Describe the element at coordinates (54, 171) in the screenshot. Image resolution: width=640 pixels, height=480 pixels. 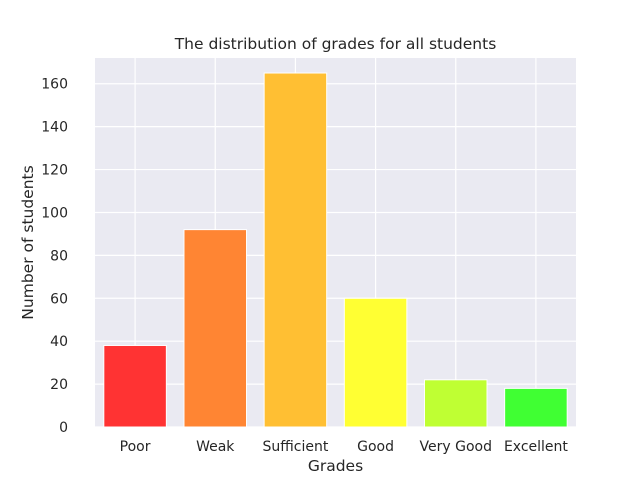
I see `y-tick-label: 120` at that location.